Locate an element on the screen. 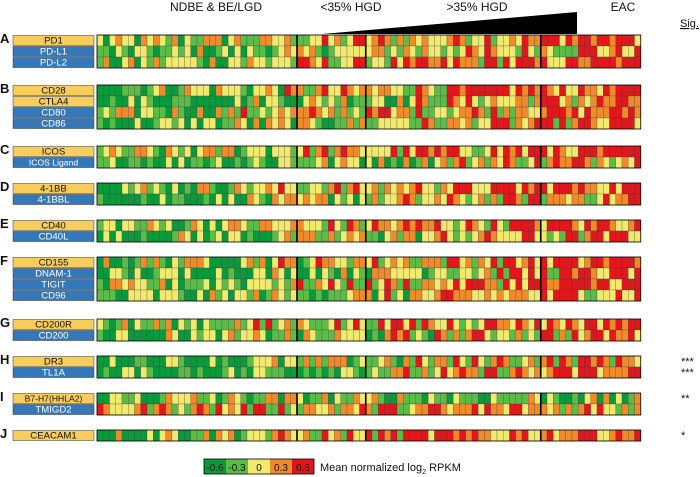 The width and height of the screenshot is (700, 477). gene-label: CD155 is located at coordinates (54, 263).